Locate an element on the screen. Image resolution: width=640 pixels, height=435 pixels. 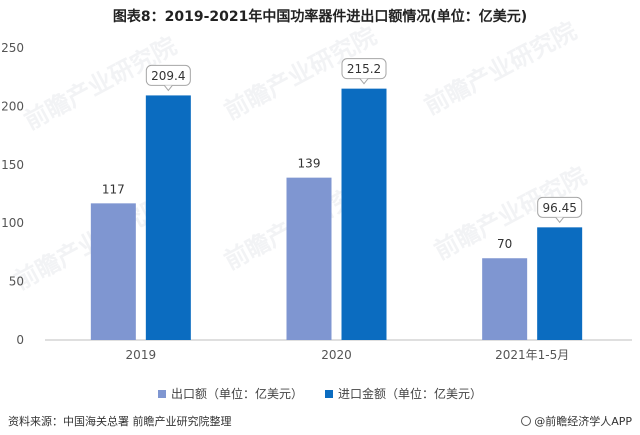
data-label-export: 70 is located at coordinates (504, 244).